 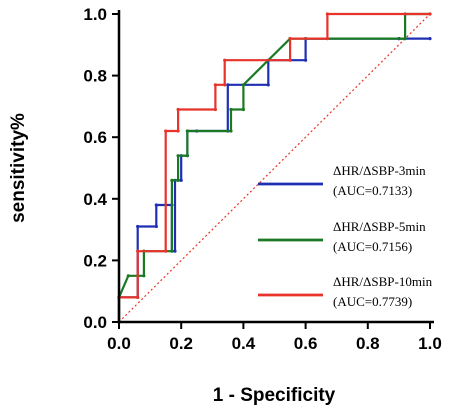 I want to click on x-tick-label: 0.4, so click(x=244, y=343).